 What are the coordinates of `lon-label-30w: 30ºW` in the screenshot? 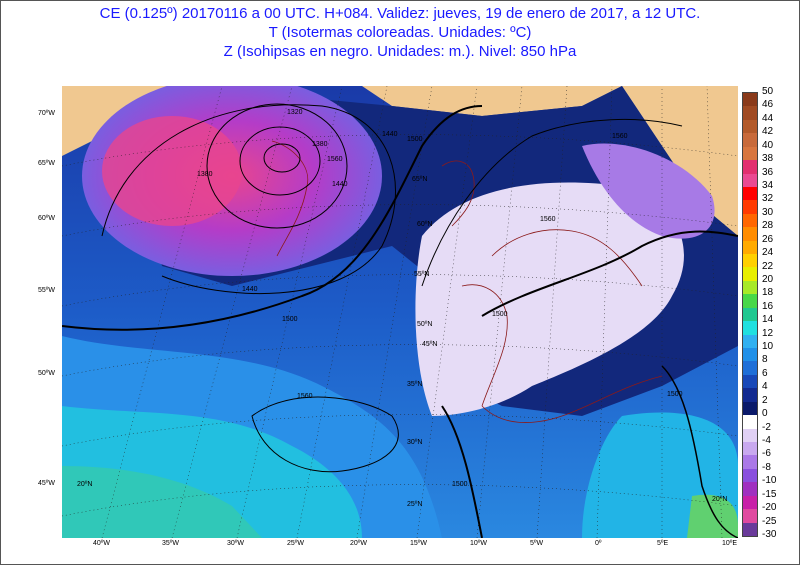 It's located at (235, 543).